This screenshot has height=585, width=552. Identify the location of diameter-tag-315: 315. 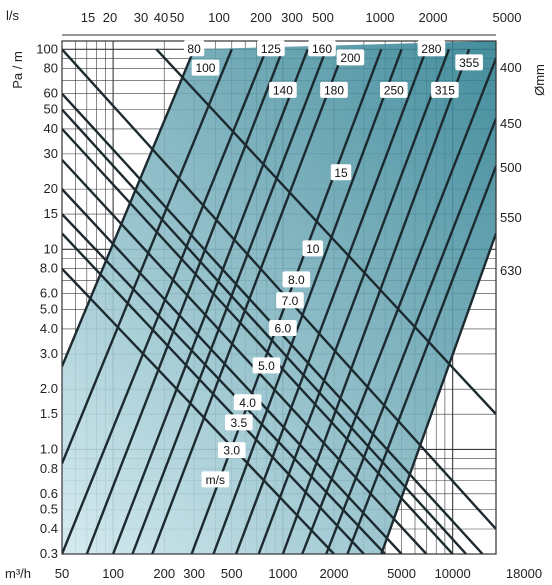
(445, 89).